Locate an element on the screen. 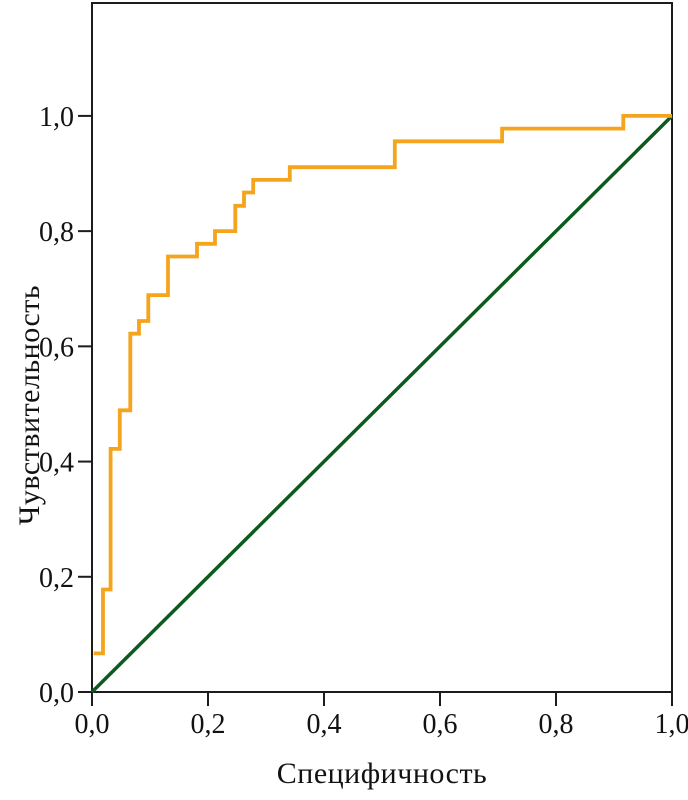 The width and height of the screenshot is (688, 800). y-axis-title-box: Чувствительность is located at coordinates (30, 404).